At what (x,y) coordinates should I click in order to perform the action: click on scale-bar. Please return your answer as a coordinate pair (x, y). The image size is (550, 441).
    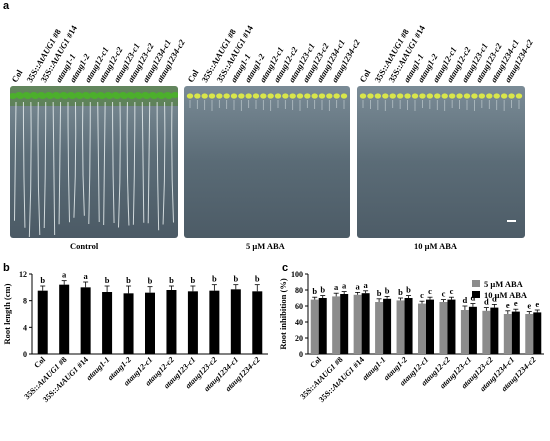
    Looking at the image, I should click on (511, 221).